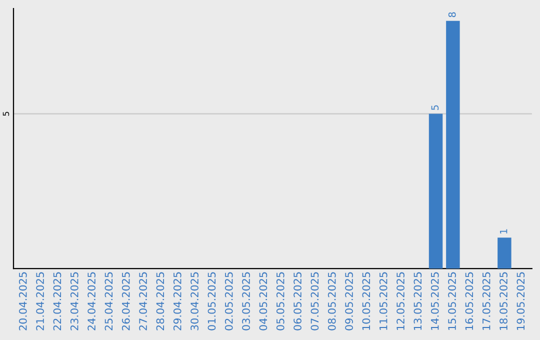 This screenshot has height=340, width=540. Describe the element at coordinates (143, 301) in the screenshot. I see `x-tick-label: 27.04.2025` at that location.